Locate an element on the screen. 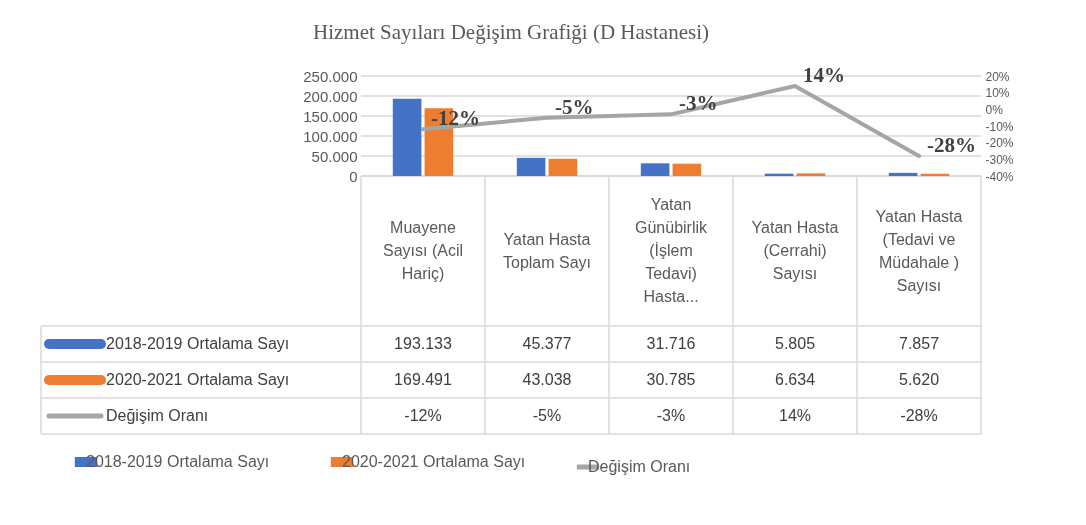 Image resolution: width=1086 pixels, height=525 pixels. y2-tick-label: -20% is located at coordinates (999, 143).